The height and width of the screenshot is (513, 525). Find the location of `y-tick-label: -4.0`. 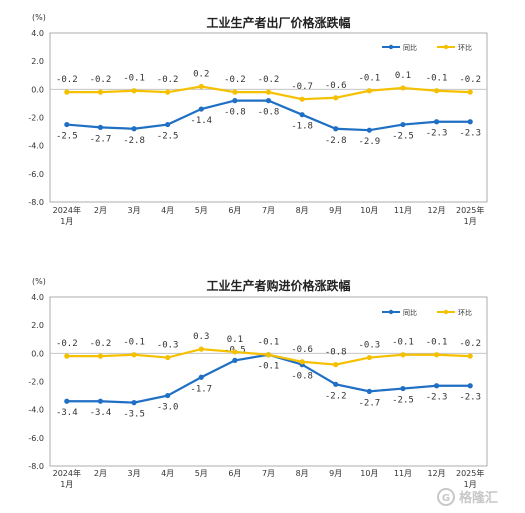

y-tick-label: -4.0 is located at coordinates (36, 146).